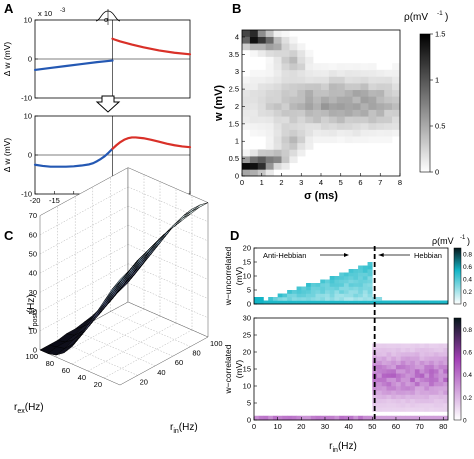 Image resolution: width=474 pixels, height=459 pixels. Describe the element at coordinates (346, 255) in the screenshot. I see `arrow-head` at that location.